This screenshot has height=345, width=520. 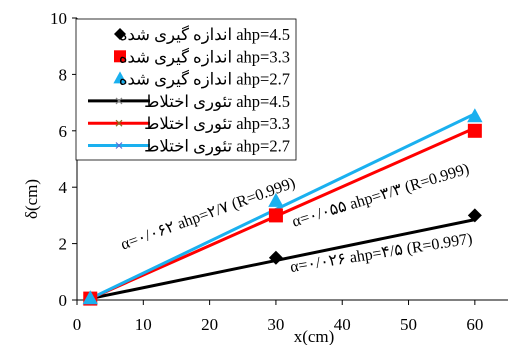 I want to click on legend-swatch-marker-4-stroke, so click(x=119, y=101).